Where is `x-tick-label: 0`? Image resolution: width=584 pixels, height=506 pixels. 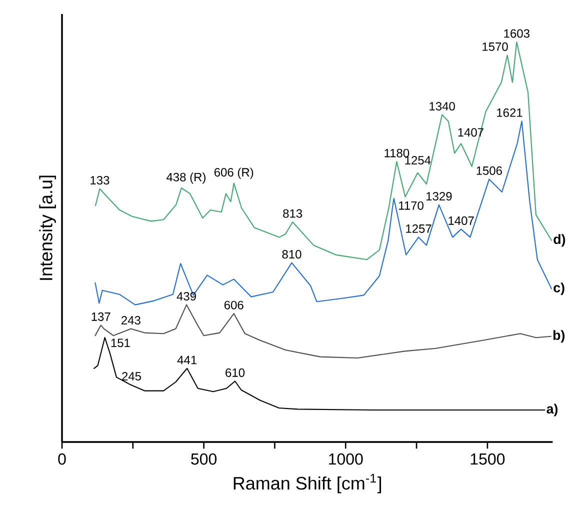 x-tick-label: 0 is located at coordinates (62, 459).